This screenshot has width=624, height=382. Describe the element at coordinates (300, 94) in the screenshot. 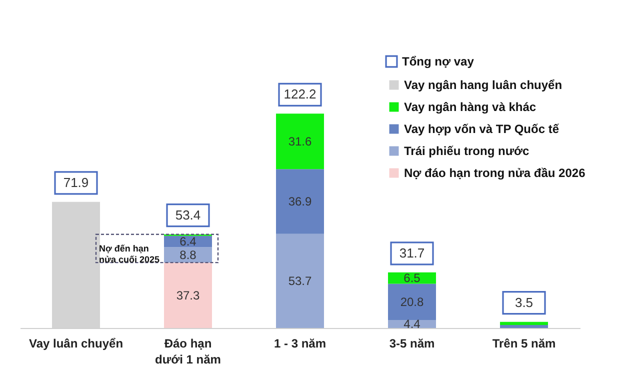

I see `total-label: 122.2` at that location.